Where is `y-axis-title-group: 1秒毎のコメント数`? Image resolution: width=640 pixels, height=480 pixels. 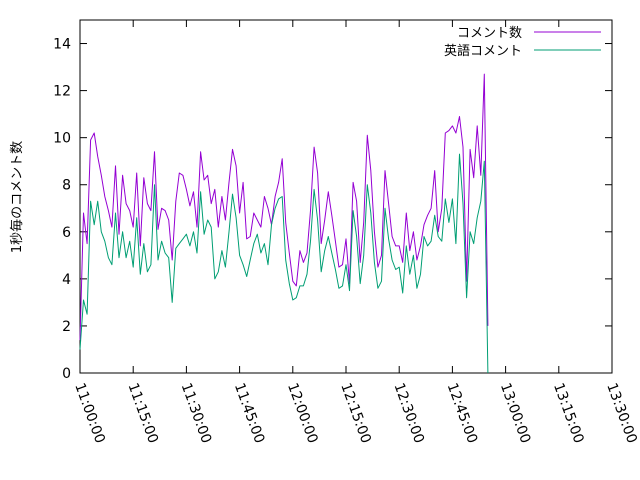
y-axis-title-group: 1秒毎のコメント数 is located at coordinates (17, 197).